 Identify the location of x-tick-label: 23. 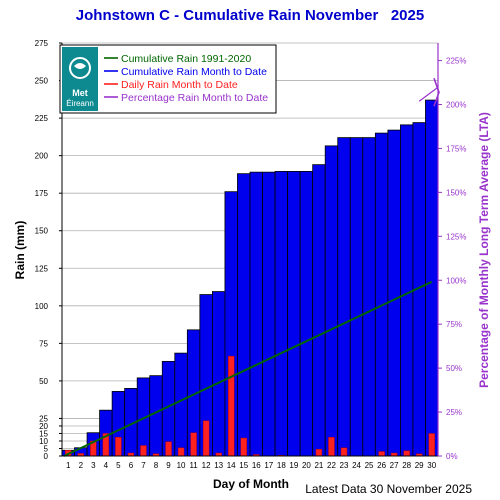
(344, 465).